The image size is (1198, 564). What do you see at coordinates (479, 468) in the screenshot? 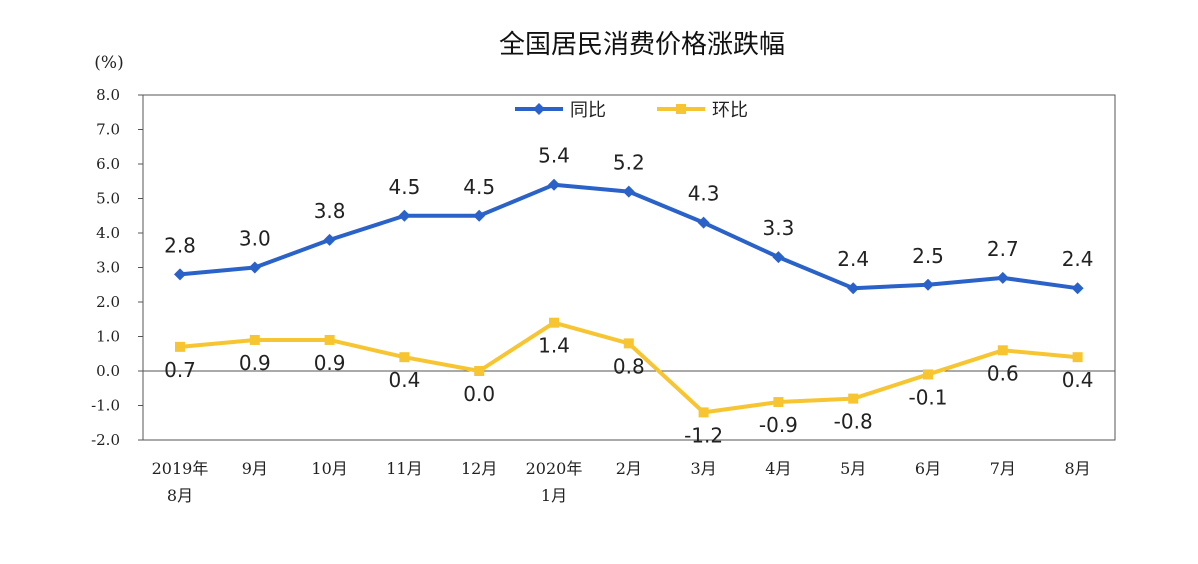
I see `x-tick-label: 12月` at bounding box center [479, 468].